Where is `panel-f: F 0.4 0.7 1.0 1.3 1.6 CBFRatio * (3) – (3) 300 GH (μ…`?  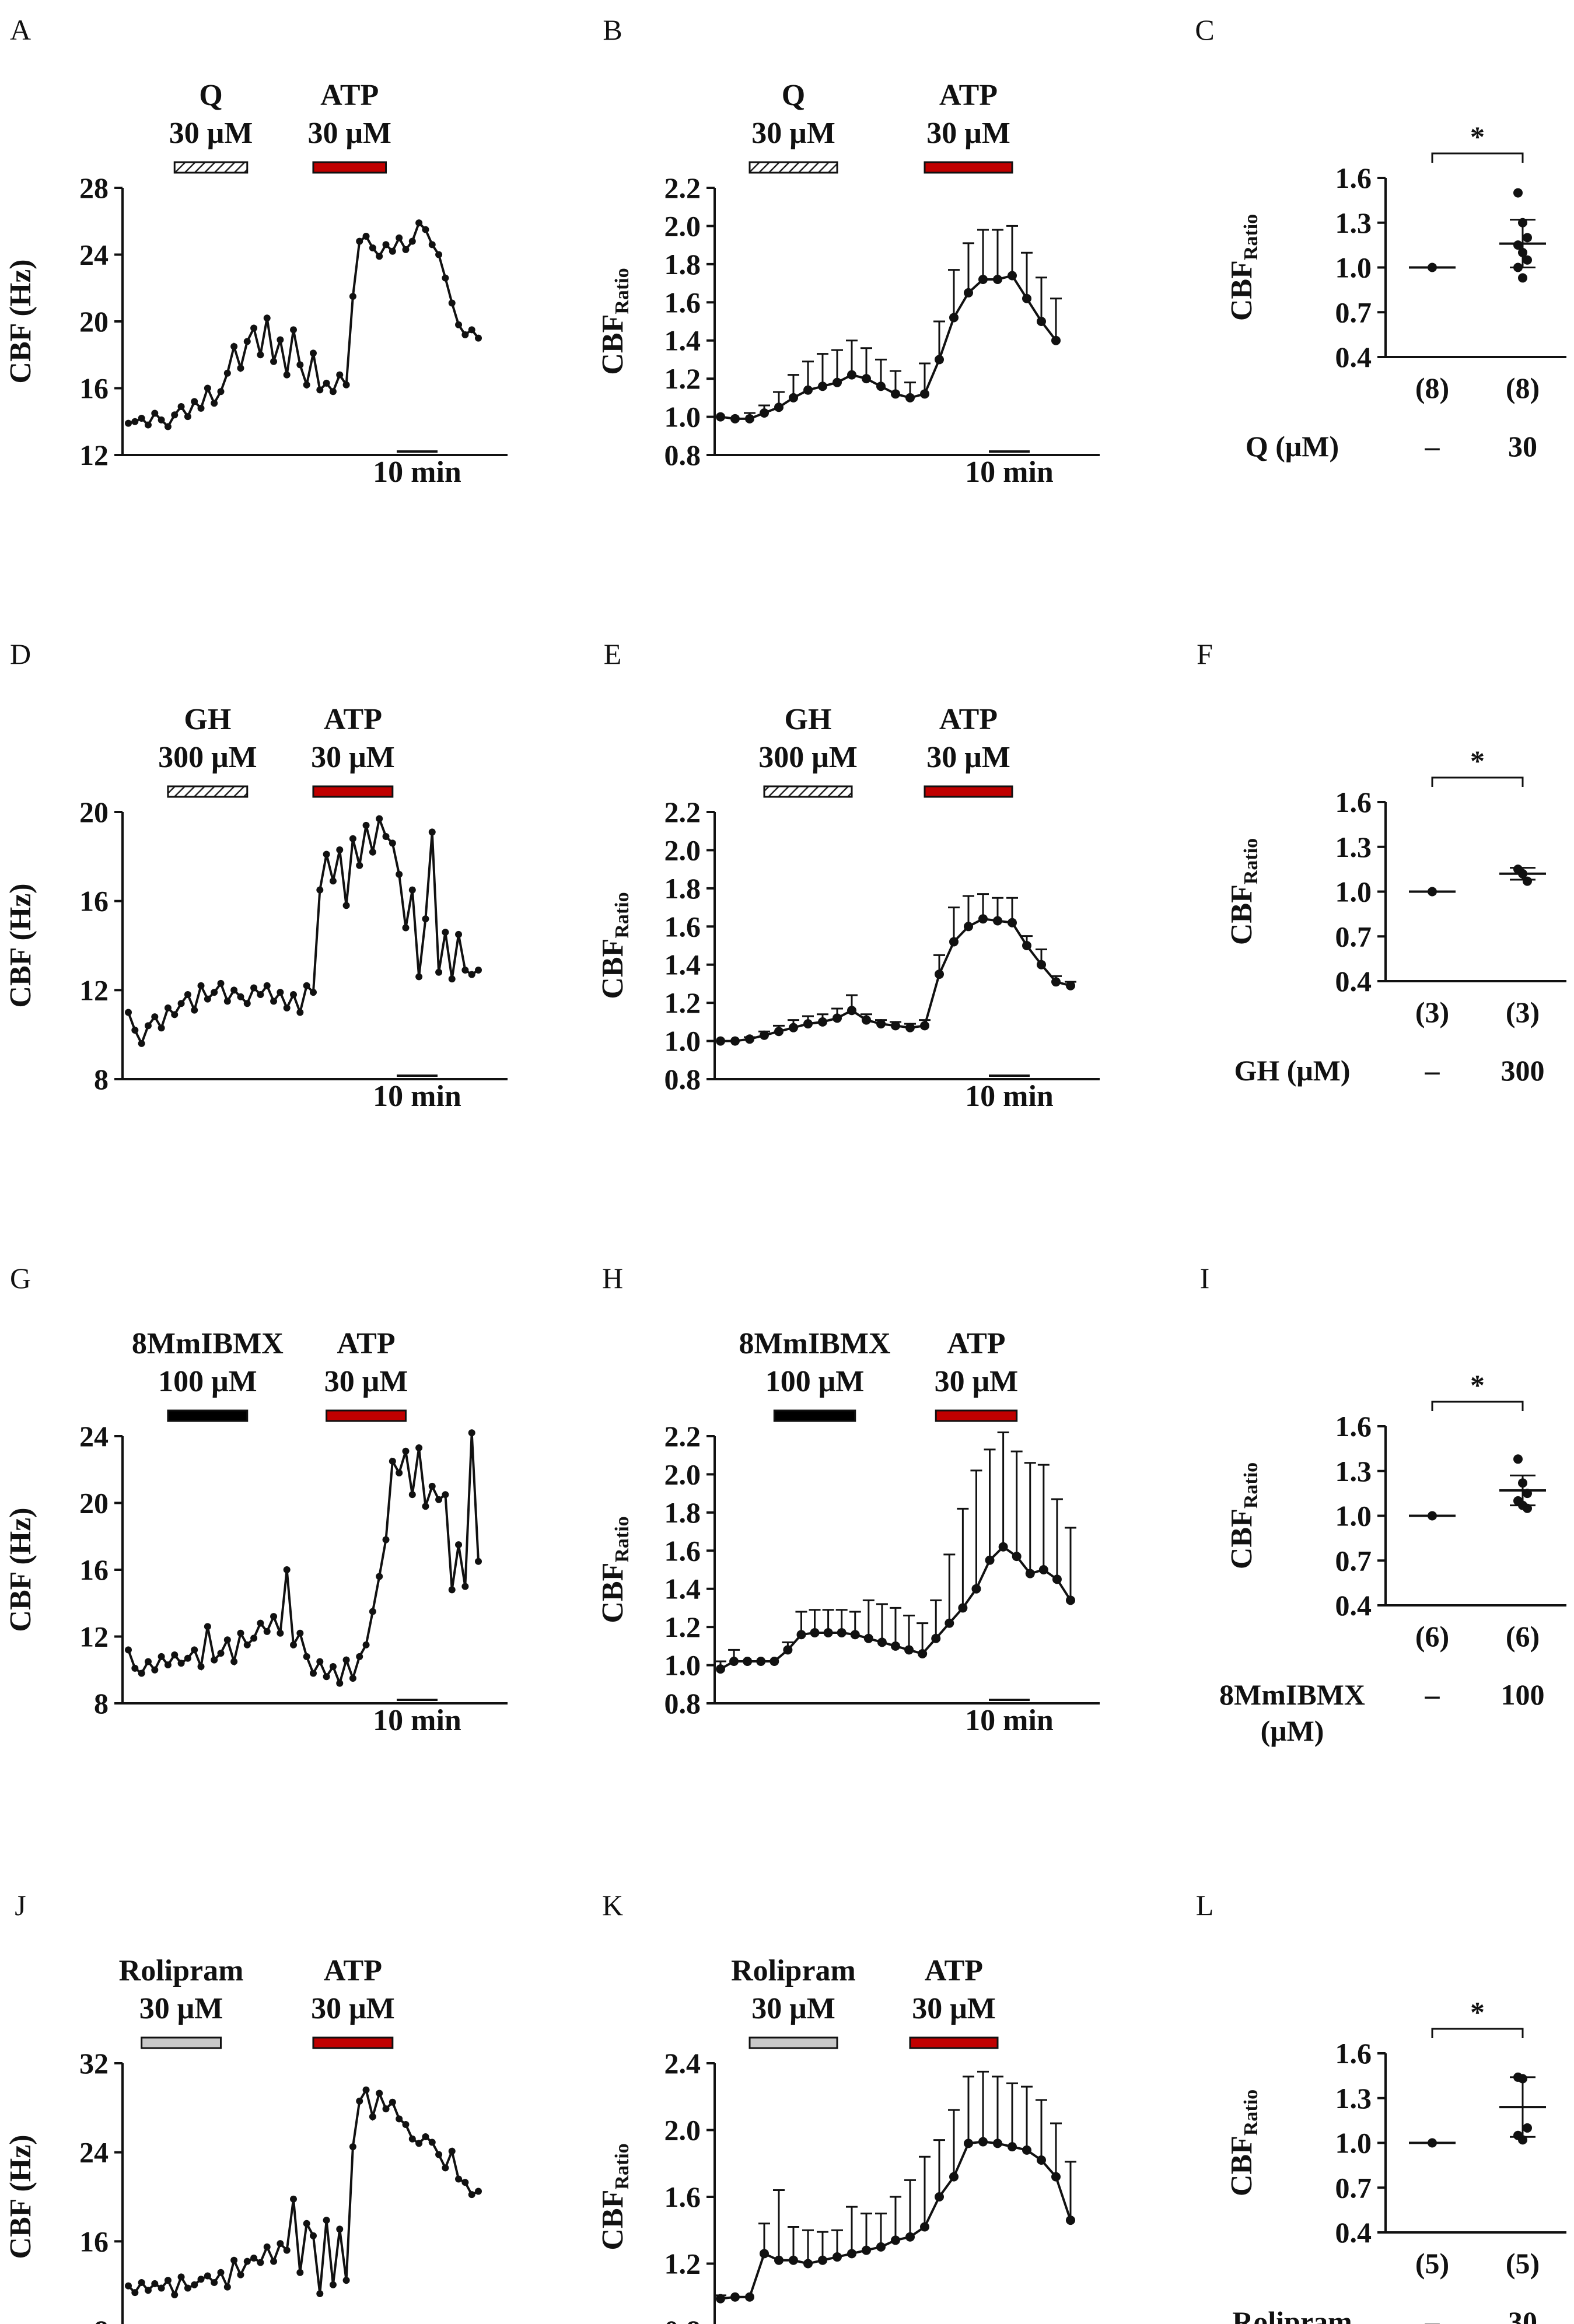 panel-f: F 0.4 0.7 1.0 1.3 1.6 CBFRatio * (3) – (3) 300 GH (μ… is located at coordinates (1381, 862).